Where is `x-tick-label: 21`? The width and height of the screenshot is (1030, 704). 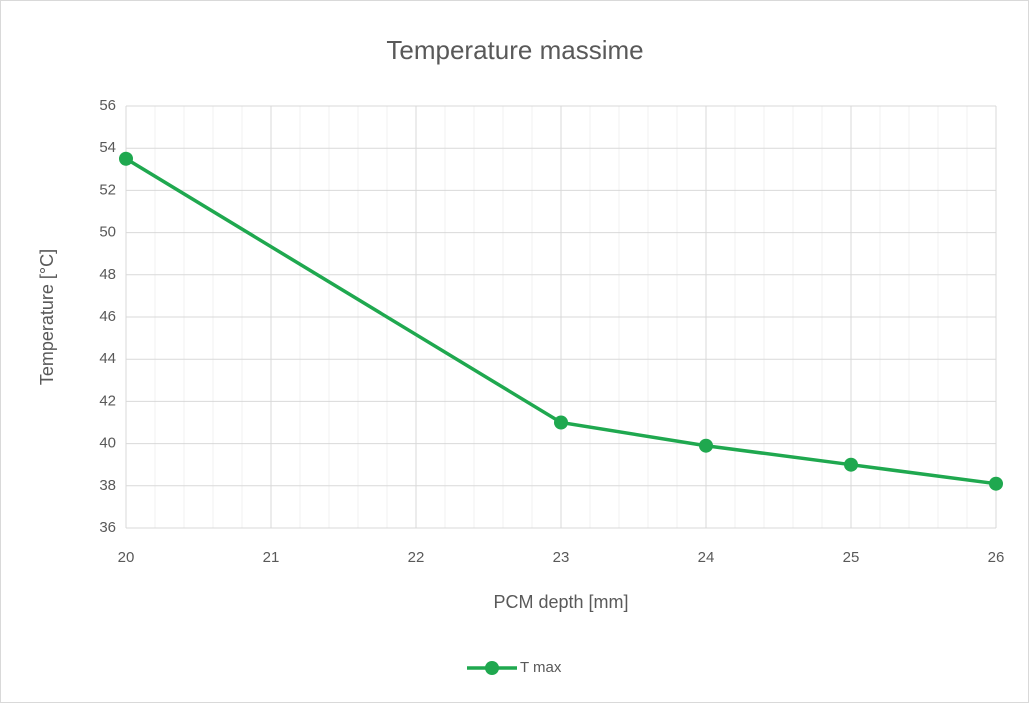
x-tick-label: 21 is located at coordinates (271, 557).